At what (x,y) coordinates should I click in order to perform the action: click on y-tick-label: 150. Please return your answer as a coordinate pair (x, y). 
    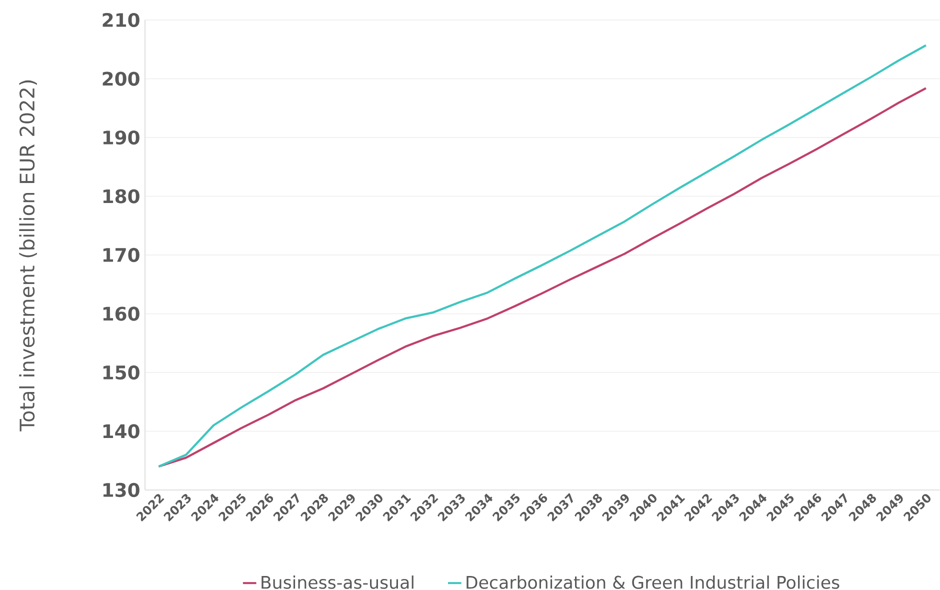
    Looking at the image, I should click on (121, 372).